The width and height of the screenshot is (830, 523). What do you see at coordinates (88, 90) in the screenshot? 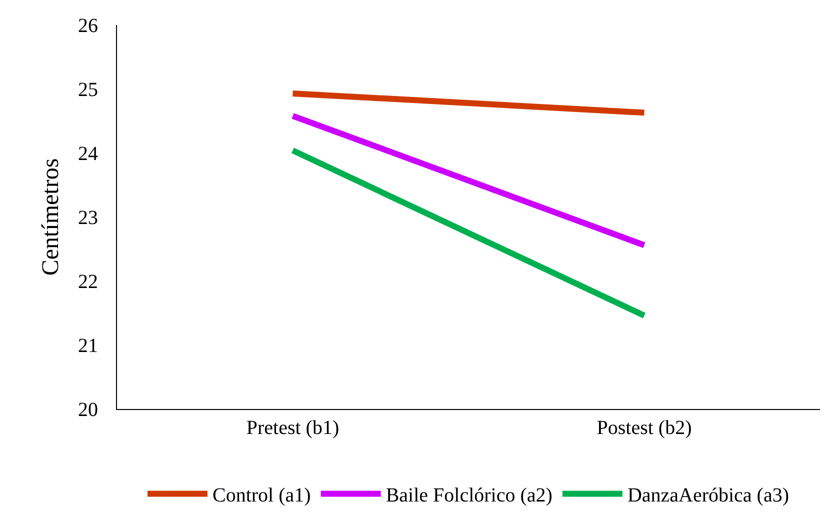
I see `y-tick-label: 25` at bounding box center [88, 90].